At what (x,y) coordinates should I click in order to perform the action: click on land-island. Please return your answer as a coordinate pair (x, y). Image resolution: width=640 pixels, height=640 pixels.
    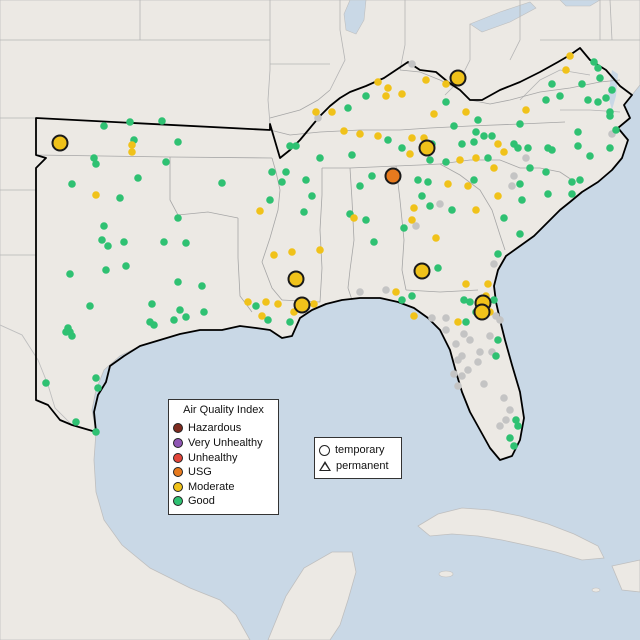
    Looking at the image, I should click on (596, 590).